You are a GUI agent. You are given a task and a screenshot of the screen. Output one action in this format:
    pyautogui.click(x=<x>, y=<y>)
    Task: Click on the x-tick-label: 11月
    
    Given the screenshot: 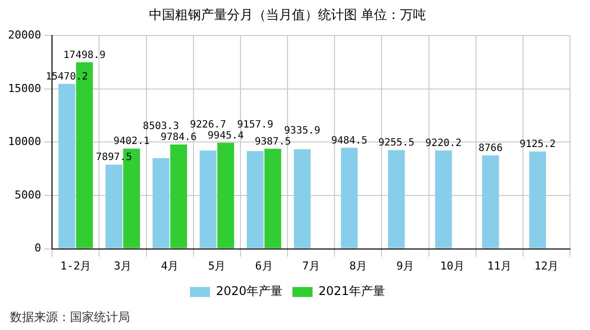 What is the action you would take?
    pyautogui.click(x=499, y=265)
    